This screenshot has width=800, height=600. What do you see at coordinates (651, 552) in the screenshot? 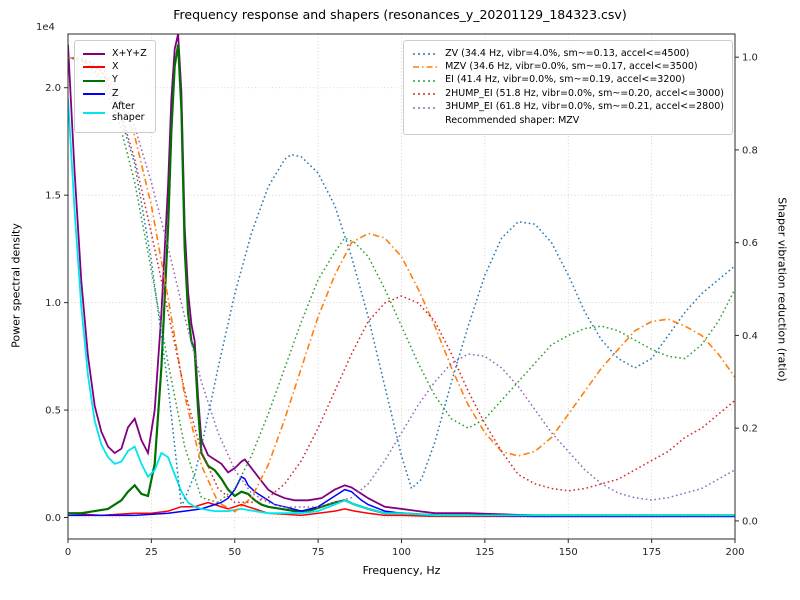
I see `x-tick-label: 175` at bounding box center [651, 552].